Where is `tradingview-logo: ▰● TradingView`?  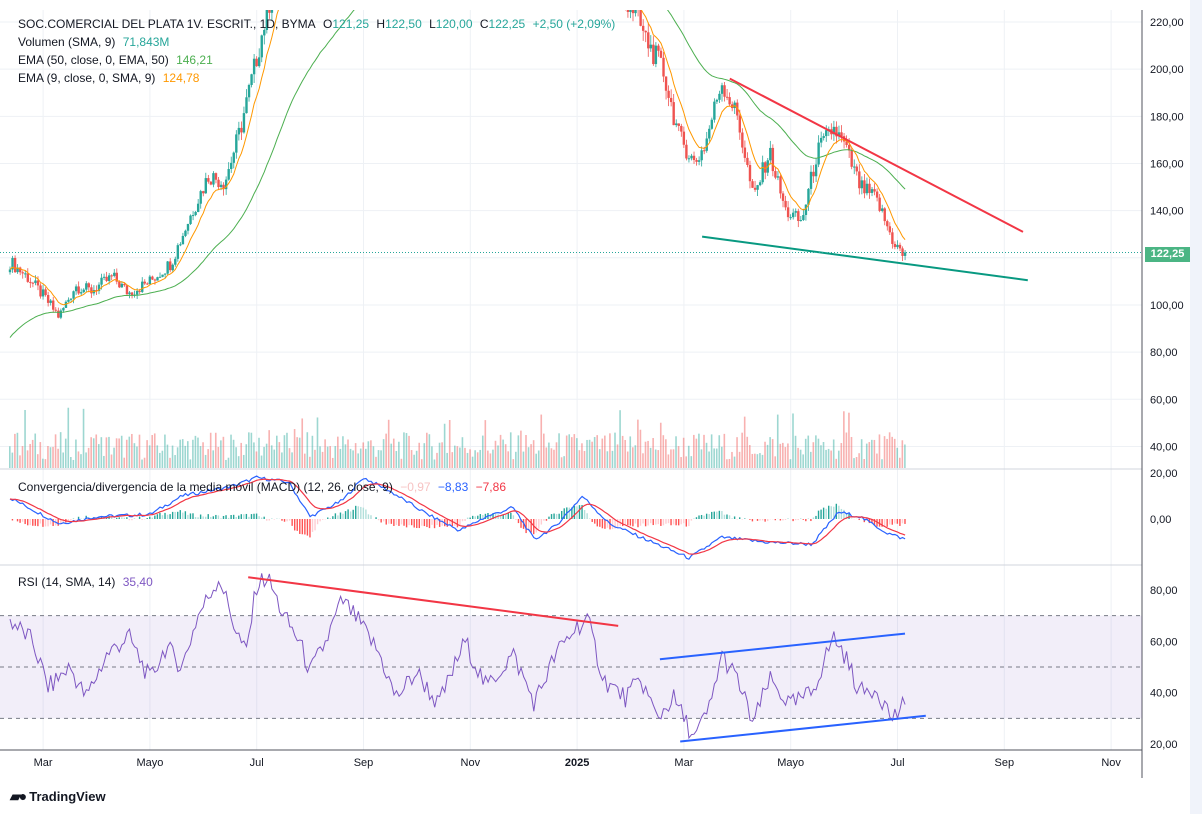 tradingview-logo: ▰● TradingView is located at coordinates (58, 796).